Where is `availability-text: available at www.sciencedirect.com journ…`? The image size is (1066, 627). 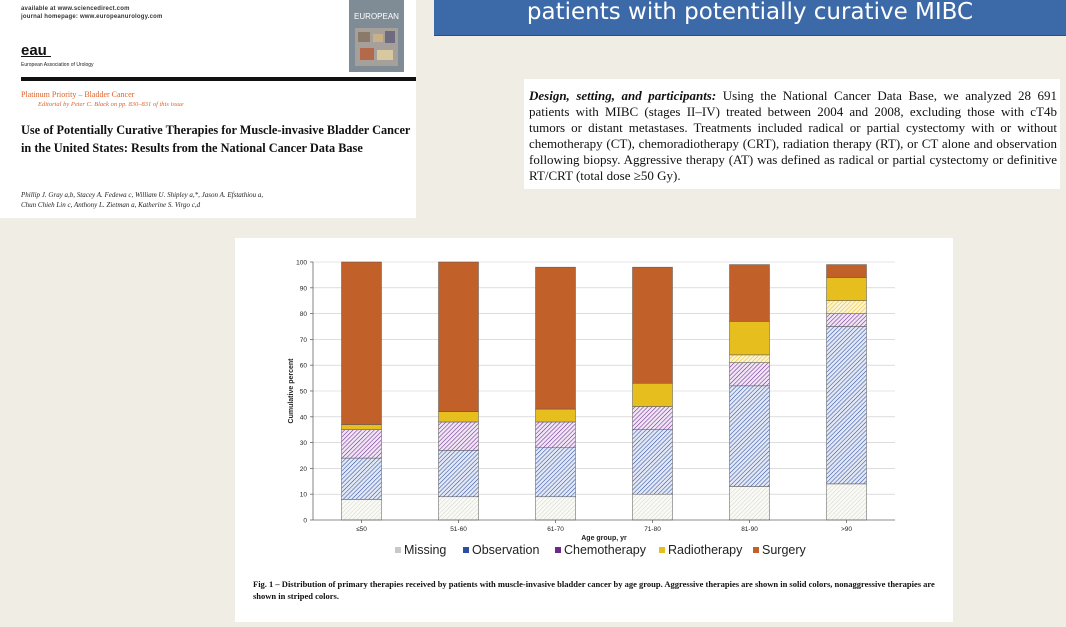 availability-text: available at www.sciencedirect.com journ… is located at coordinates (92, 13).